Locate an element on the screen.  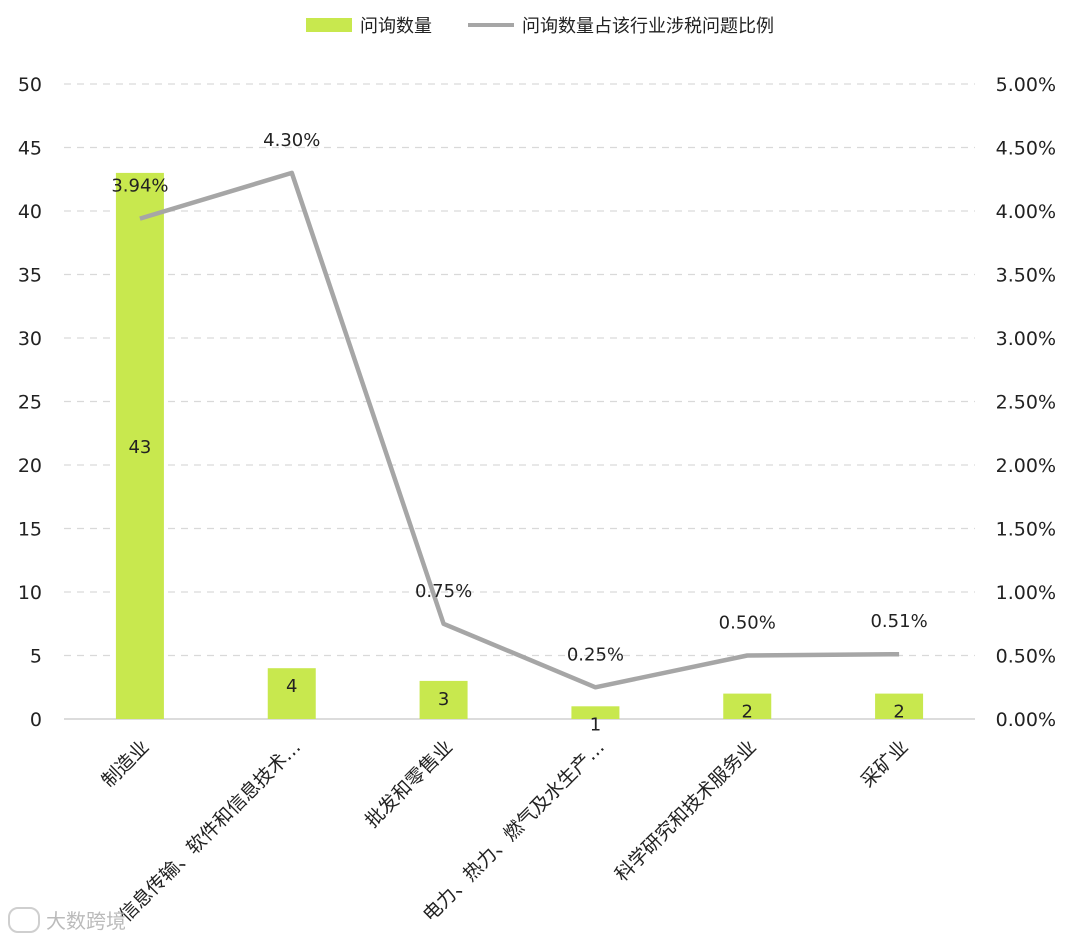
category-label: 采矿业 is located at coordinates (885, 764).